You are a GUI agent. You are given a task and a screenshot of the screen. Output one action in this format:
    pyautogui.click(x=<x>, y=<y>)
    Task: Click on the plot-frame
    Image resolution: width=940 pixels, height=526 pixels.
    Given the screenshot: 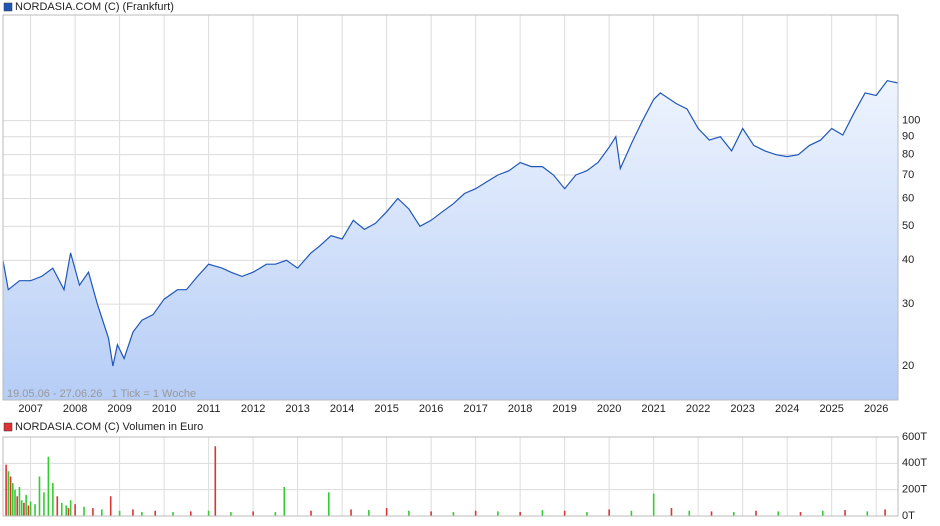 What is the action you would take?
    pyautogui.click(x=450, y=476)
    